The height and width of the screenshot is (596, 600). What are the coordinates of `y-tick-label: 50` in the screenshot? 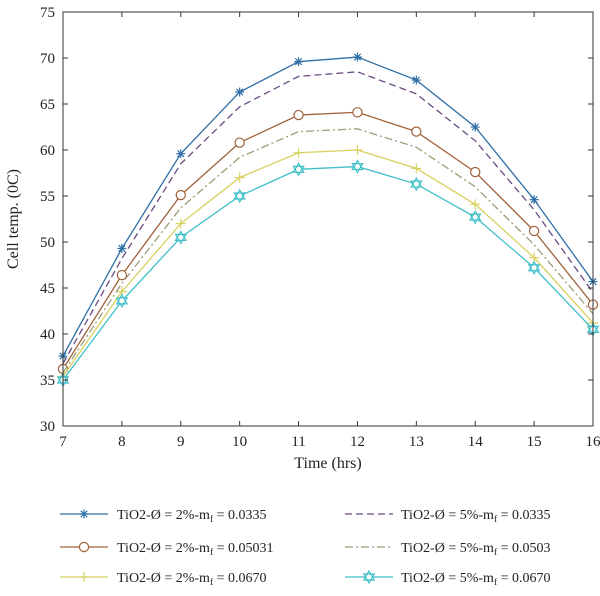 It's located at (47, 243).